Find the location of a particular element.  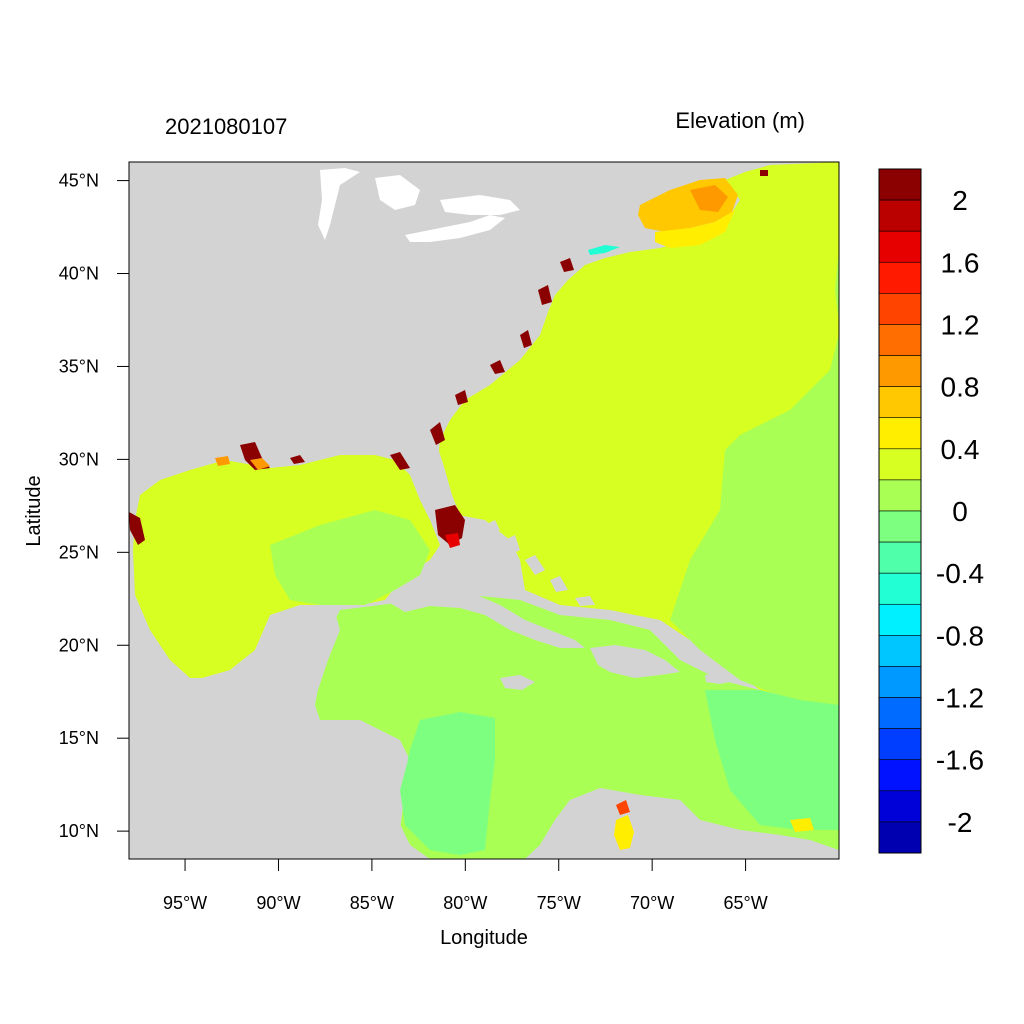

central-atlantic-ocean is located at coordinates (754, 477).